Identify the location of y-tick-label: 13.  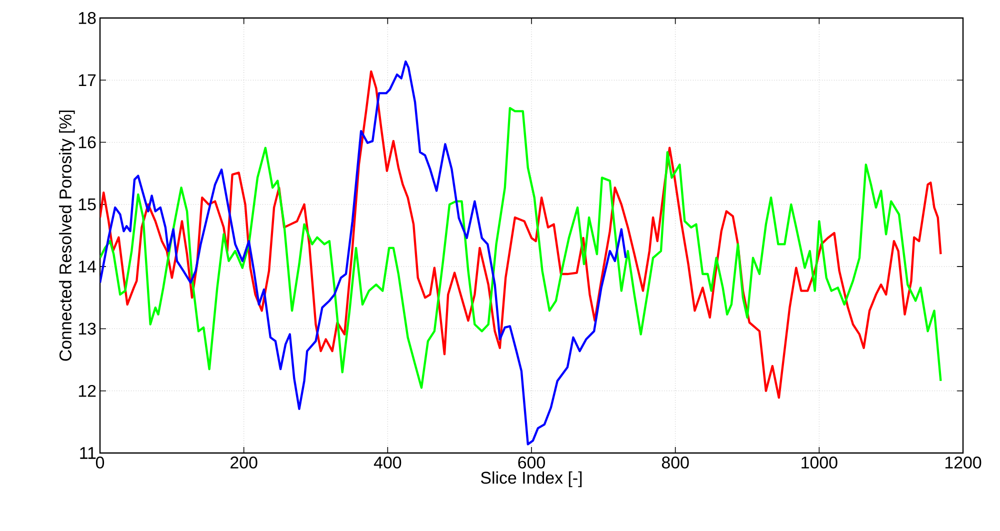
(87, 328).